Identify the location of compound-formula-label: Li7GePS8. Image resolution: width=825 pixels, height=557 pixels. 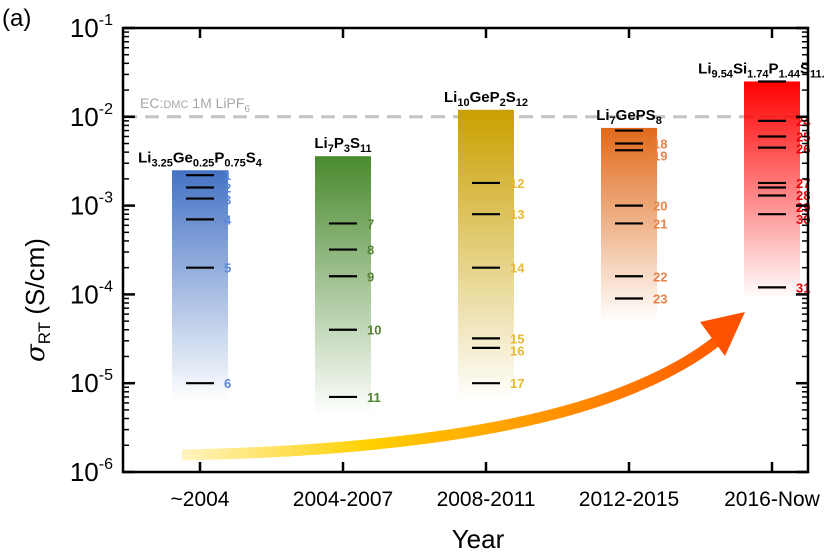
(629, 117).